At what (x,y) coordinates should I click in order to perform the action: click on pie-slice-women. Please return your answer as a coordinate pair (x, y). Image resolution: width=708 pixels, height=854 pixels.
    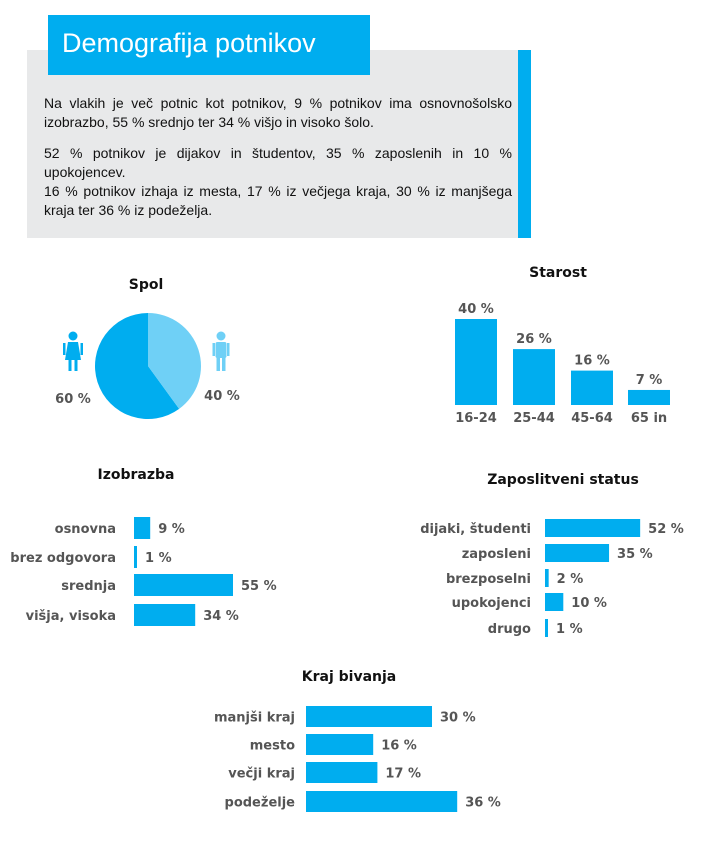
    Looking at the image, I should click on (137, 366).